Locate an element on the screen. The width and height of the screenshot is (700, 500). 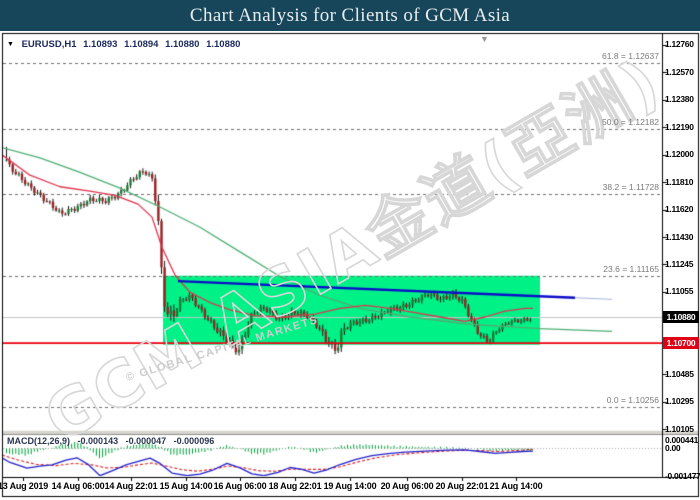
time-axis-label: 13 Aug 2019 is located at coordinates (24, 486).